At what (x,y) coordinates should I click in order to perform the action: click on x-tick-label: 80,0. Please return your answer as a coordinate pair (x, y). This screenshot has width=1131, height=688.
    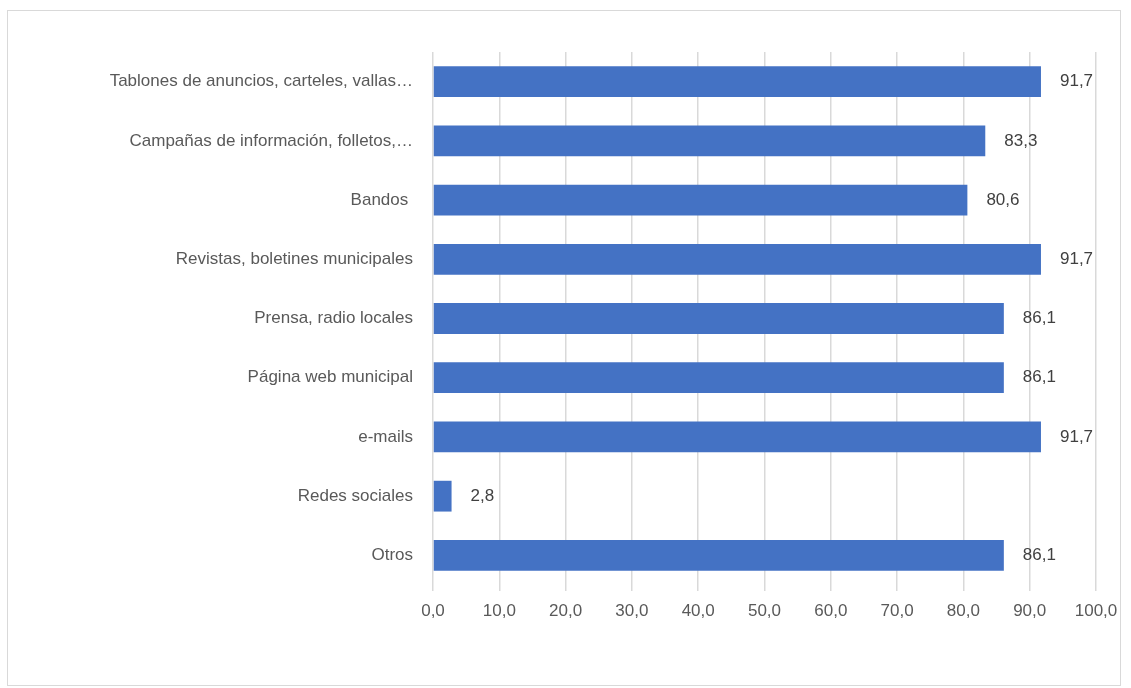
    Looking at the image, I should click on (963, 610).